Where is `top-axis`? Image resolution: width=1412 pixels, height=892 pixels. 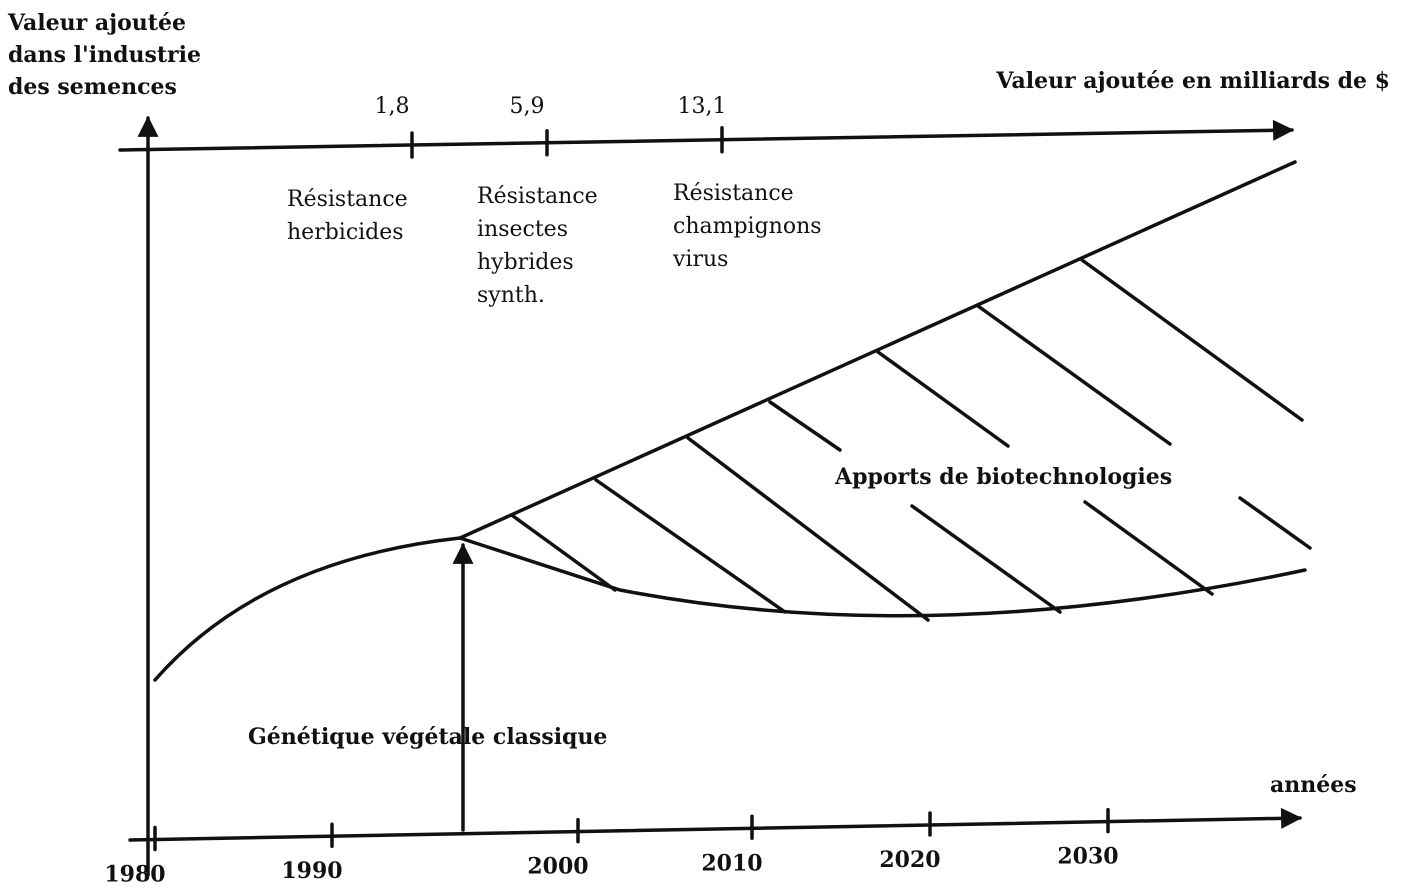
top-axis is located at coordinates (706, 135).